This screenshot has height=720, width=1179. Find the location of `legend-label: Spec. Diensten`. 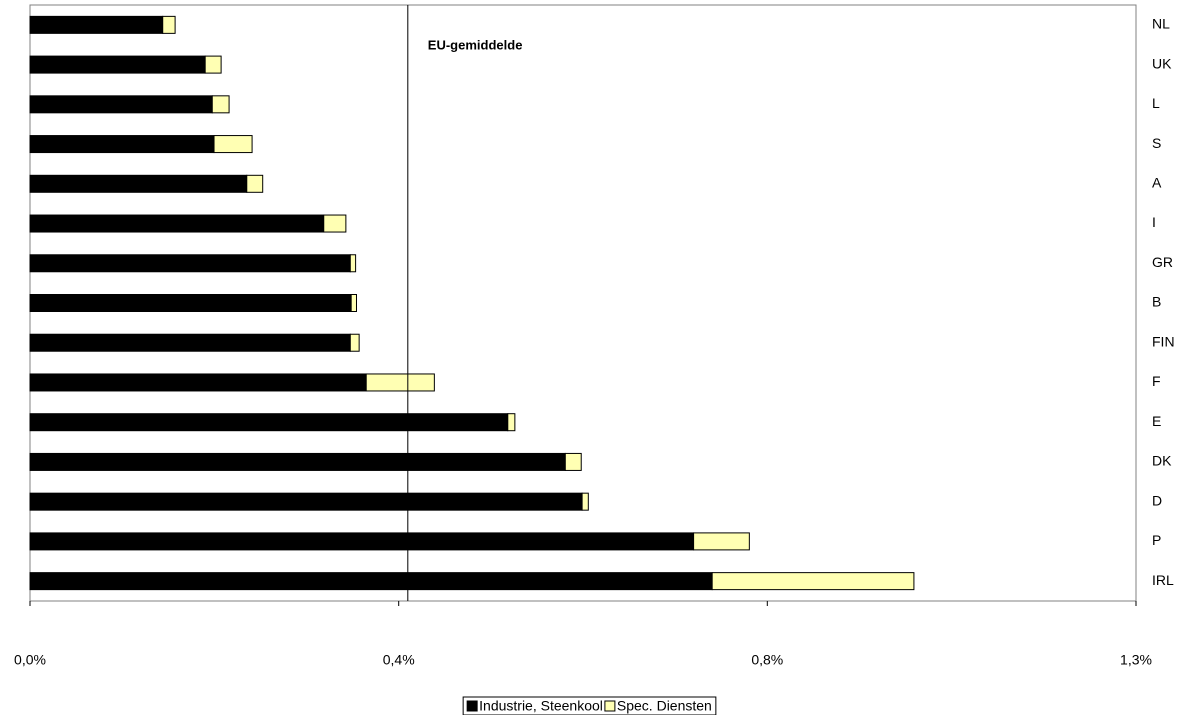

legend-label: Spec. Diensten is located at coordinates (664, 706).